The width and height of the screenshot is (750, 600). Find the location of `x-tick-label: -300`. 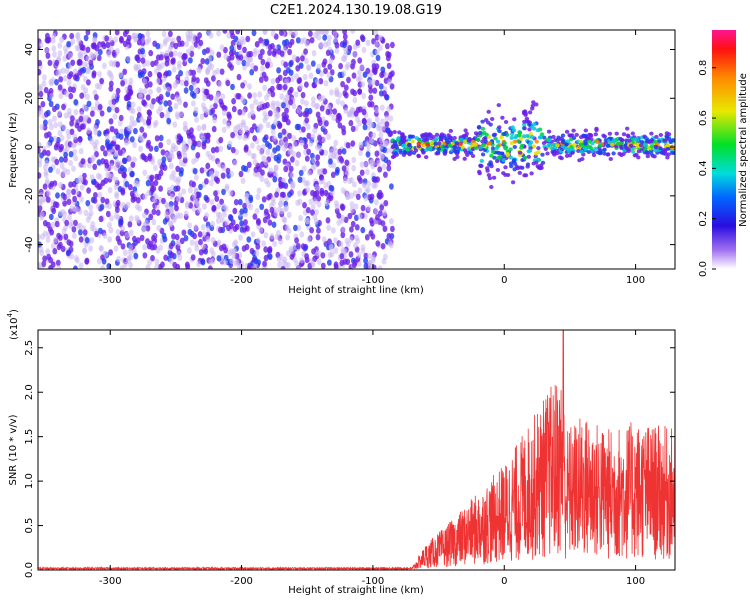

x-tick-label: -300 is located at coordinates (110, 581).